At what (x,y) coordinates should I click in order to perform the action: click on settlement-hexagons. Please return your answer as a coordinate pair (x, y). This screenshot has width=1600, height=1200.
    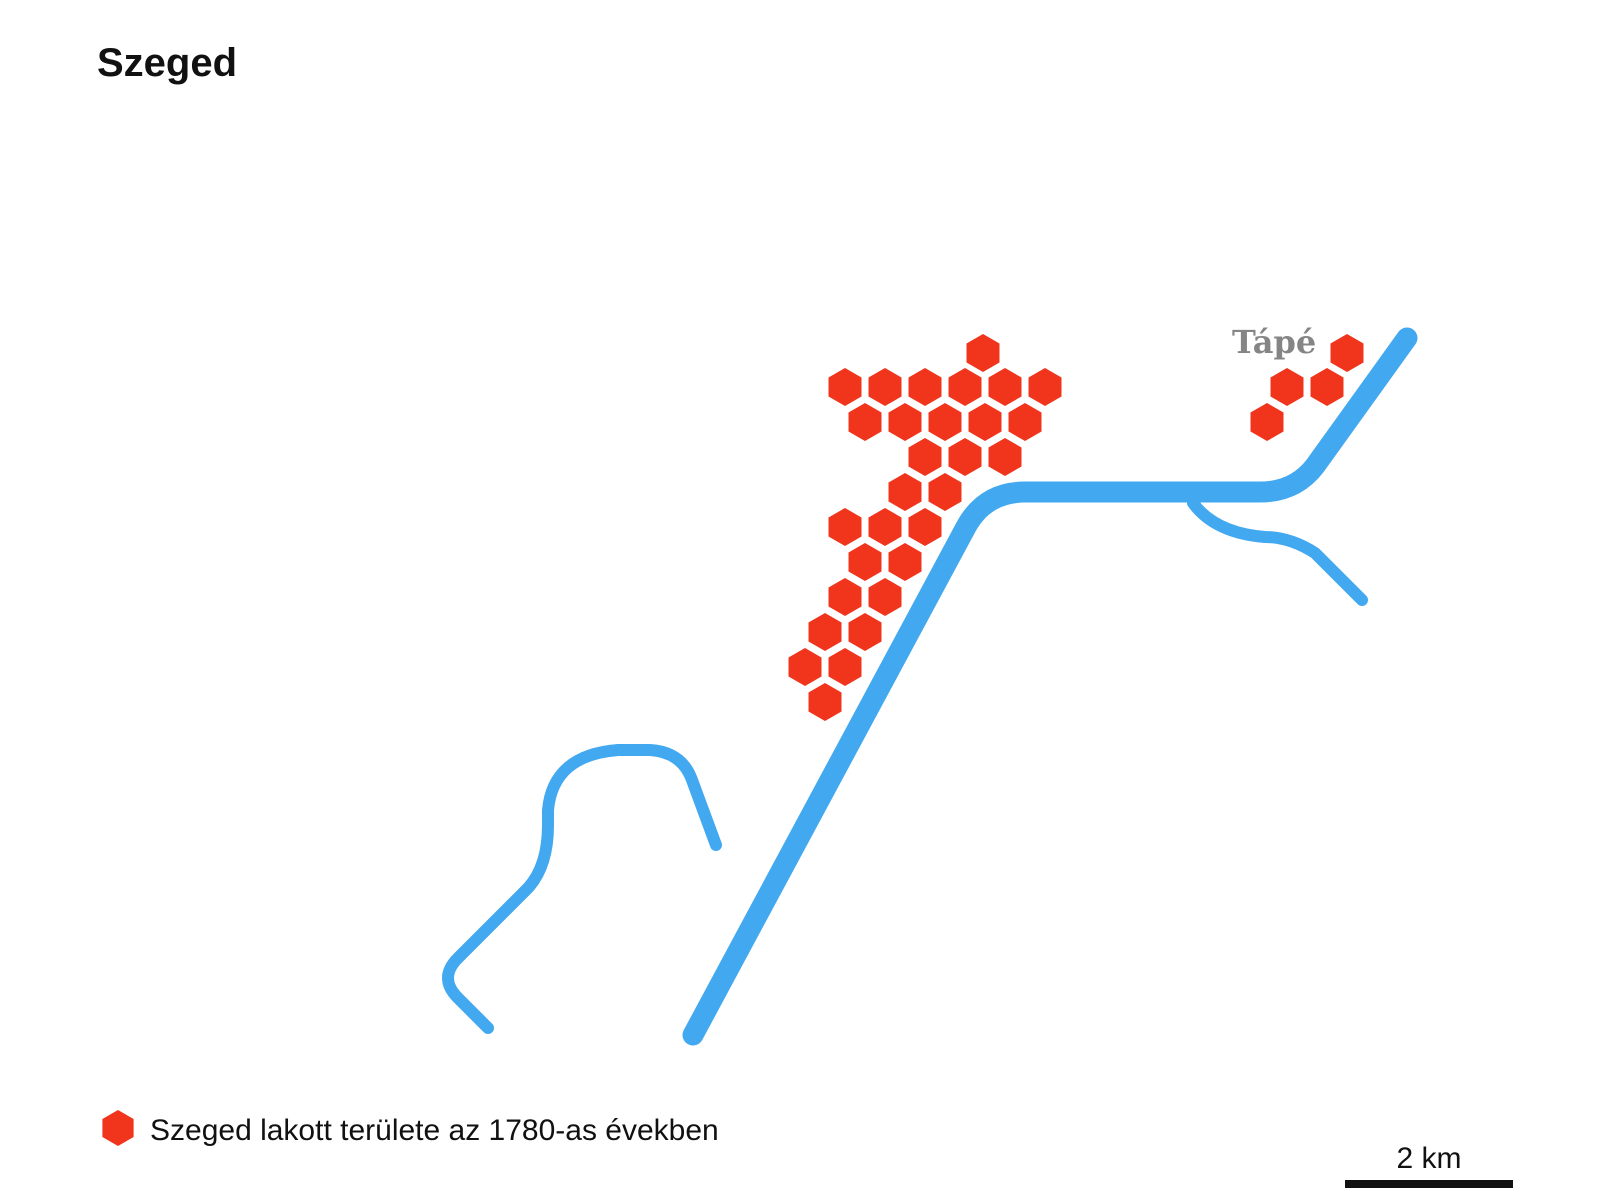
    Looking at the image, I should click on (1076, 527).